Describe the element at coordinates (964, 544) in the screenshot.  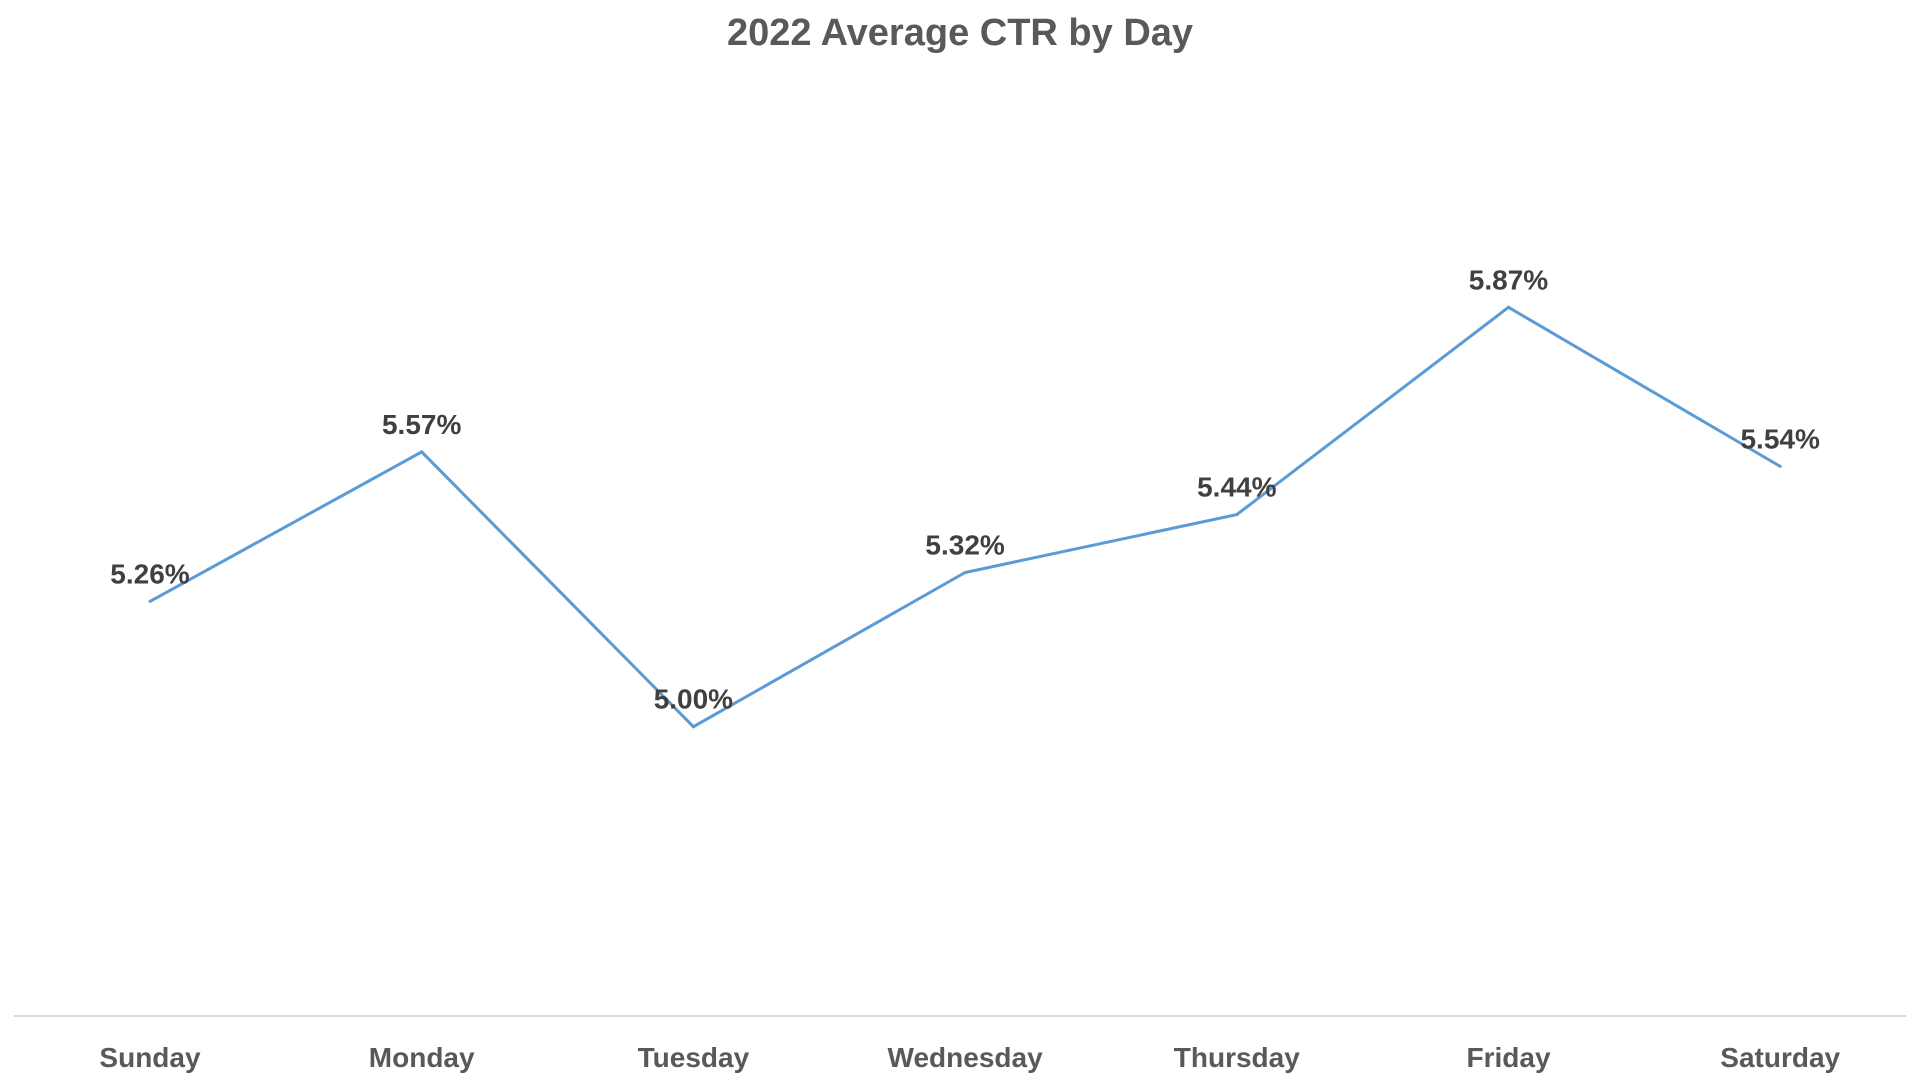
I see `data-label-wednesday: 5.32%` at that location.